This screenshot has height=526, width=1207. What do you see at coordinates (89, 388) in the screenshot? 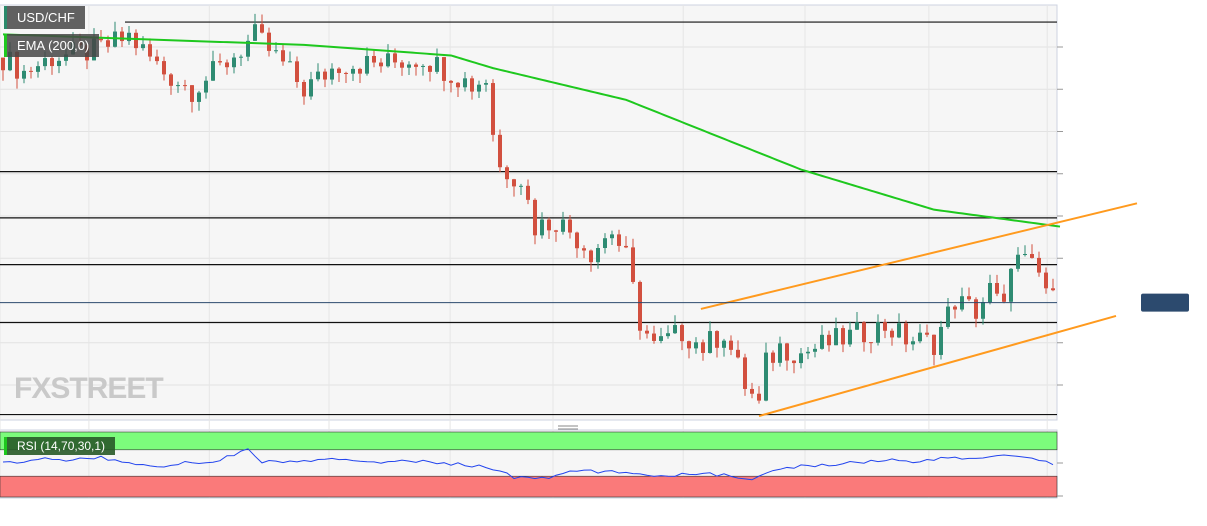
I see `fxstreet-logo: FXSTREET` at bounding box center [89, 388].